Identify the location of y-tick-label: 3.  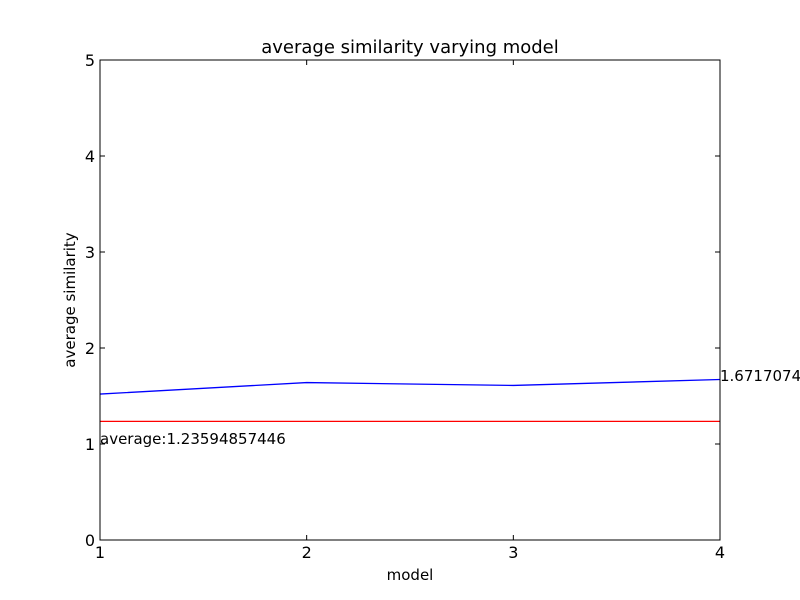
(90, 252).